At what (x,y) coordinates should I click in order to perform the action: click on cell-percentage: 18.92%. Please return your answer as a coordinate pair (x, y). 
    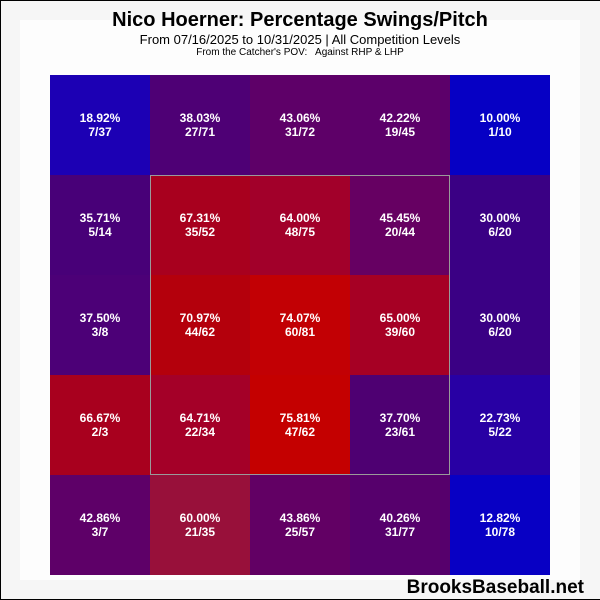
    Looking at the image, I should click on (100, 118).